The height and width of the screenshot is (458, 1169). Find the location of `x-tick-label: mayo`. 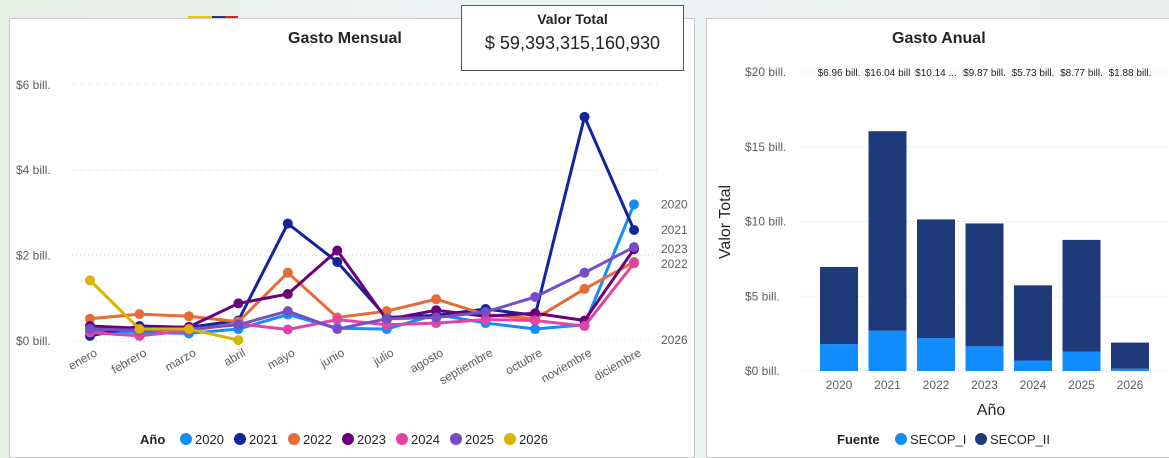

x-tick-label: mayo is located at coordinates (281, 358).